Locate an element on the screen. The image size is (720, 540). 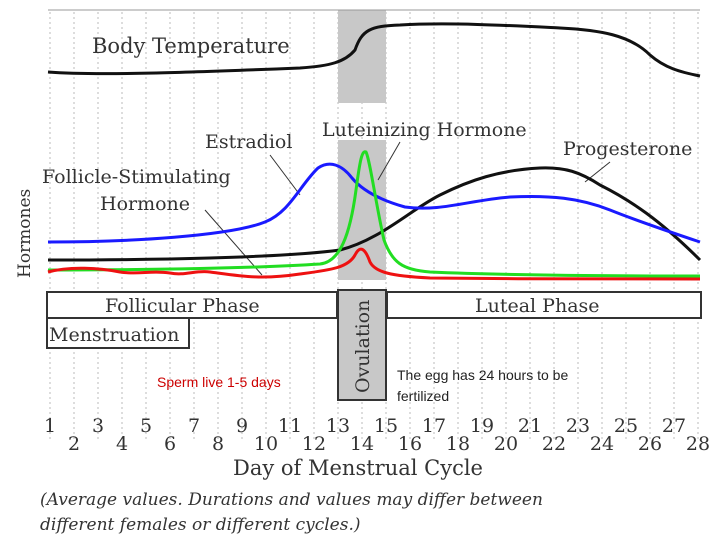
day-label: 6 is located at coordinates (170, 444).